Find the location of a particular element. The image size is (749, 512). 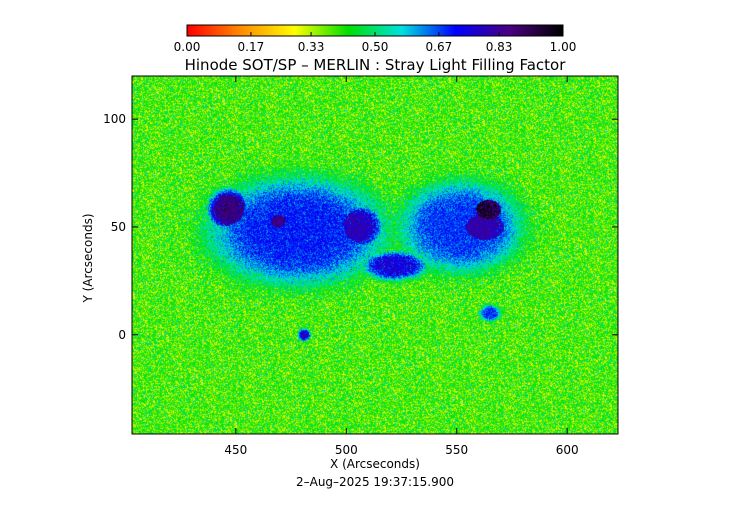

y-axis-tick-label: 0 is located at coordinates (122, 335).